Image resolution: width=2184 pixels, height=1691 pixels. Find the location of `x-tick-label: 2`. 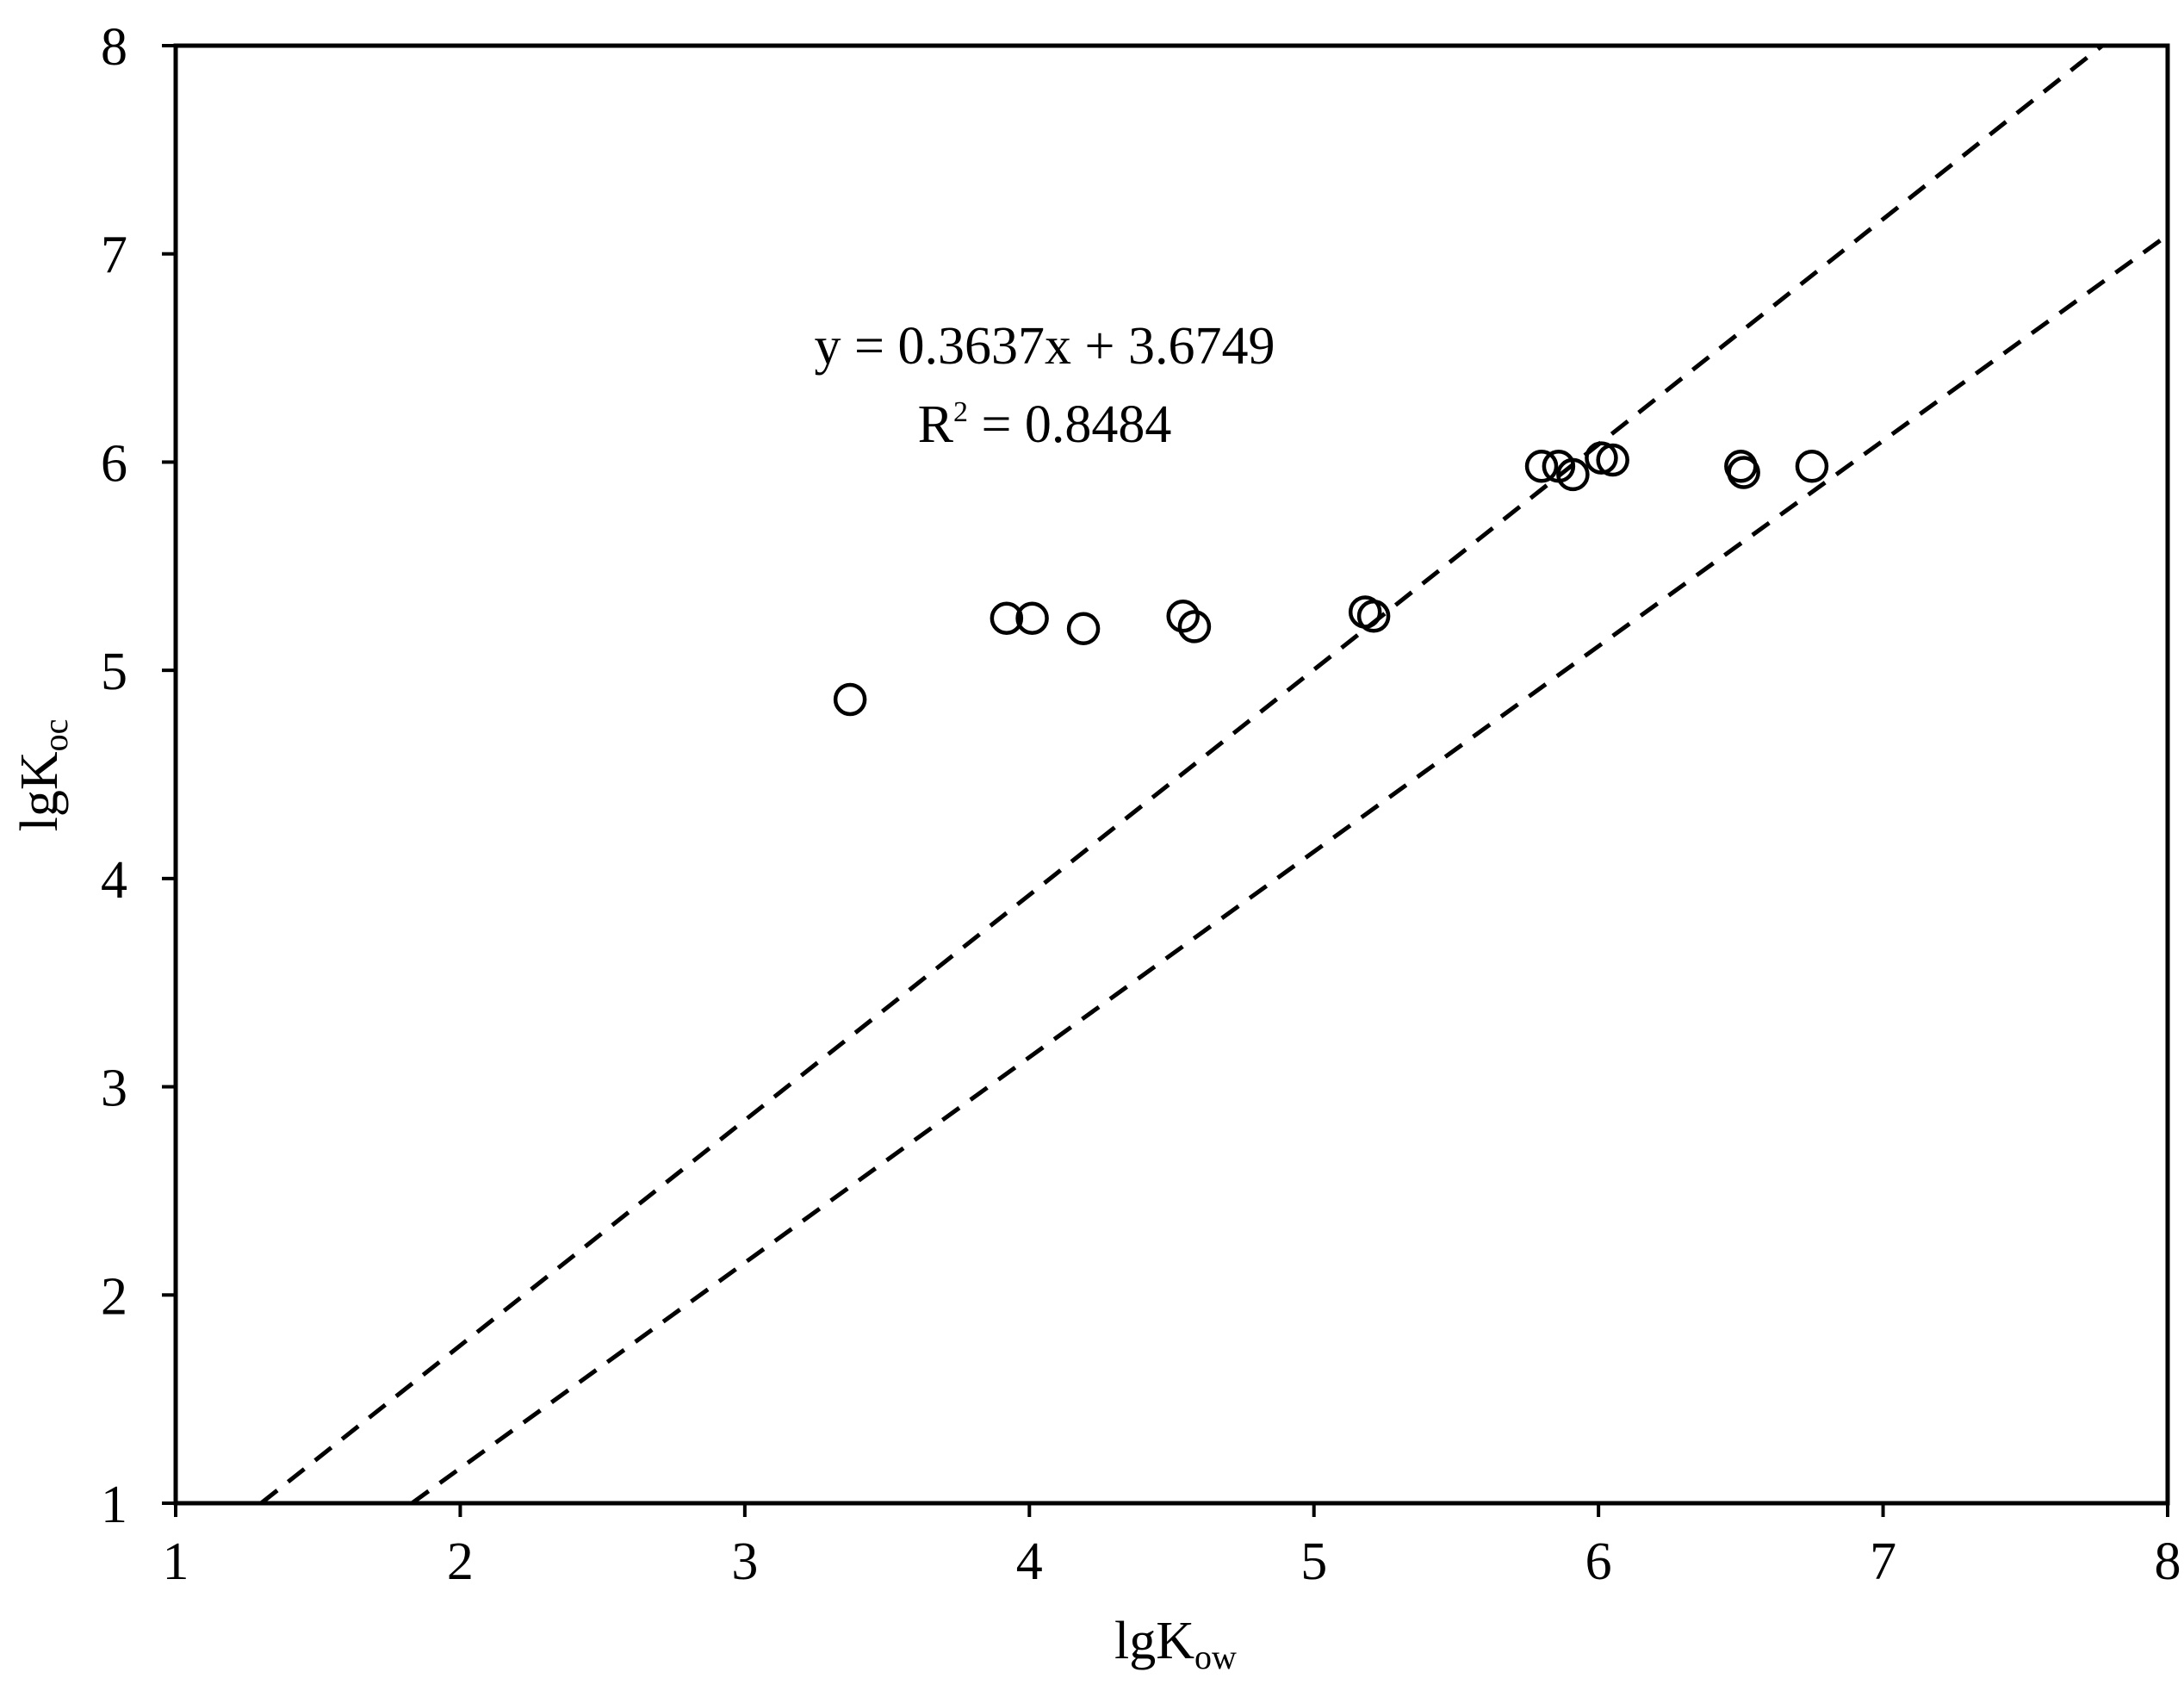

x-tick-label: 2 is located at coordinates (461, 1561).